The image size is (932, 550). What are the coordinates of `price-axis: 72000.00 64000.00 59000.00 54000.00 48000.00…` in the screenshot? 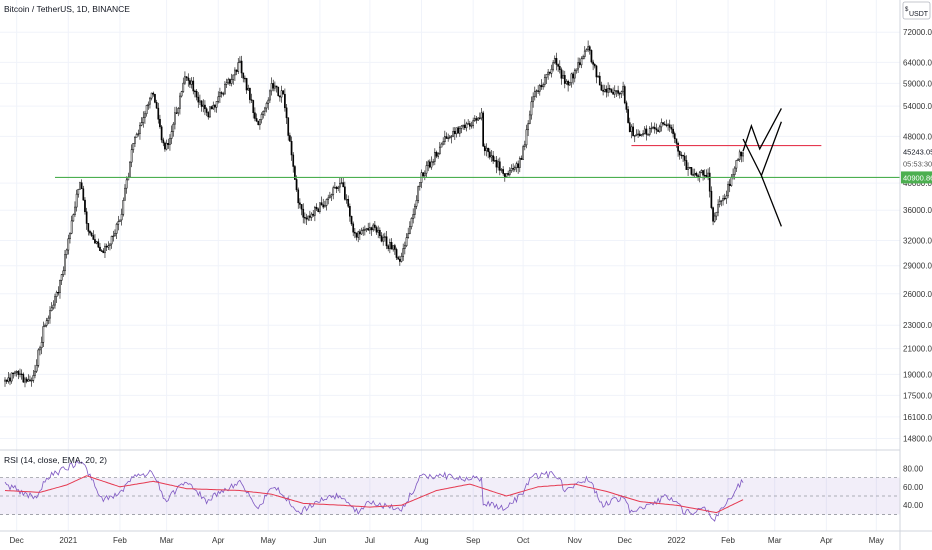 It's located at (917, 235).